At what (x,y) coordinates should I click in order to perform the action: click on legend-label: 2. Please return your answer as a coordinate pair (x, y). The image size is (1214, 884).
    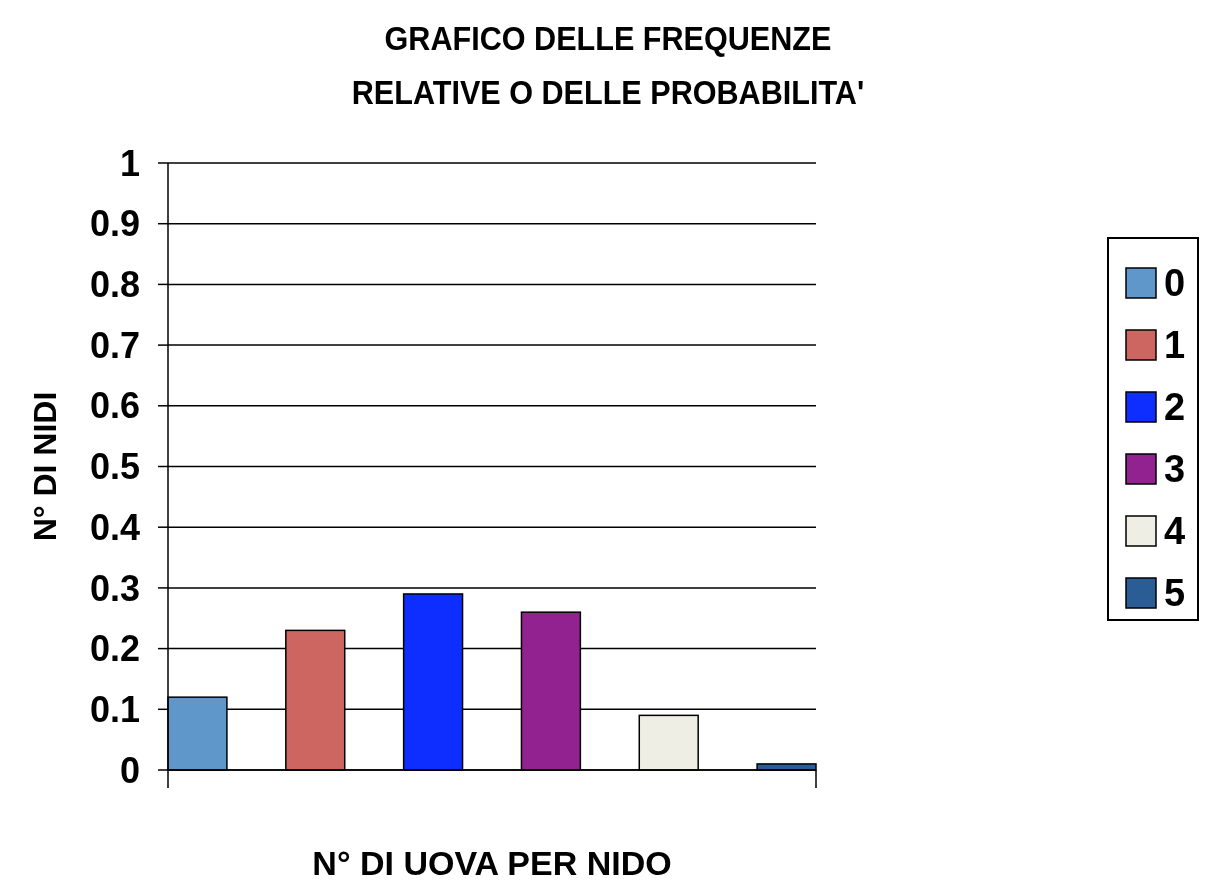
    Looking at the image, I should click on (1175, 407).